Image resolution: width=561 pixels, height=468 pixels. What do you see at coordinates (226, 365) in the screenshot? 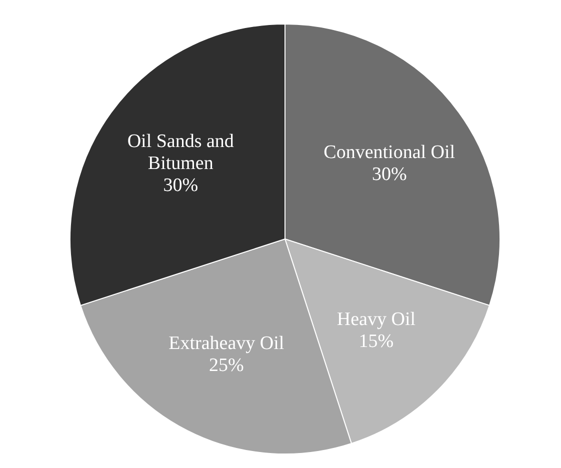
I see `data-label: 25%` at bounding box center [226, 365].